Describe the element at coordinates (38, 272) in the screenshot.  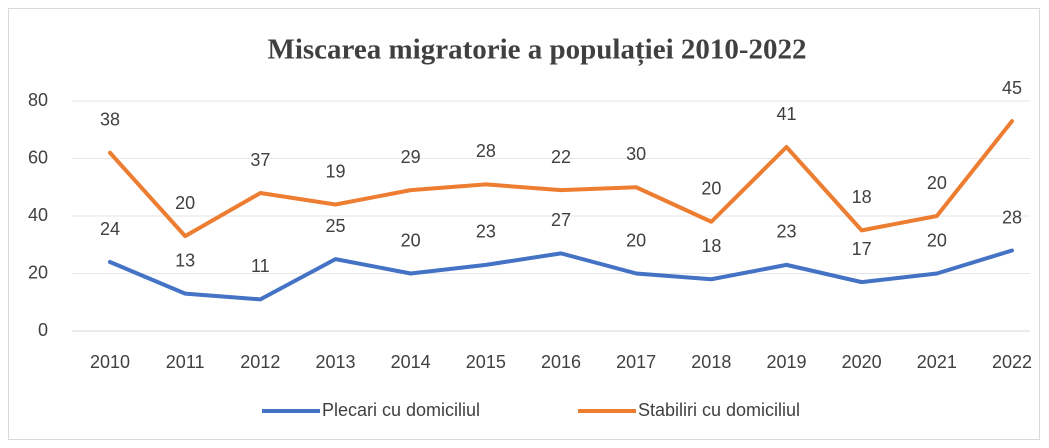
I see `y-tick-label: 20` at that location.